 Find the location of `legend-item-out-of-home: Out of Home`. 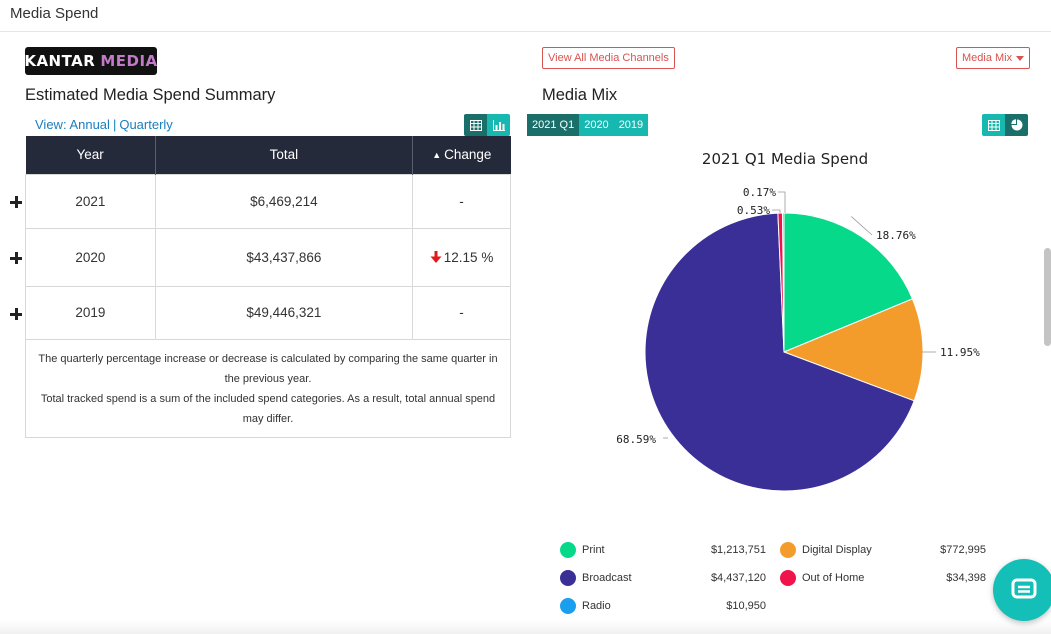

legend-item-out-of-home: Out of Home is located at coordinates (822, 578).